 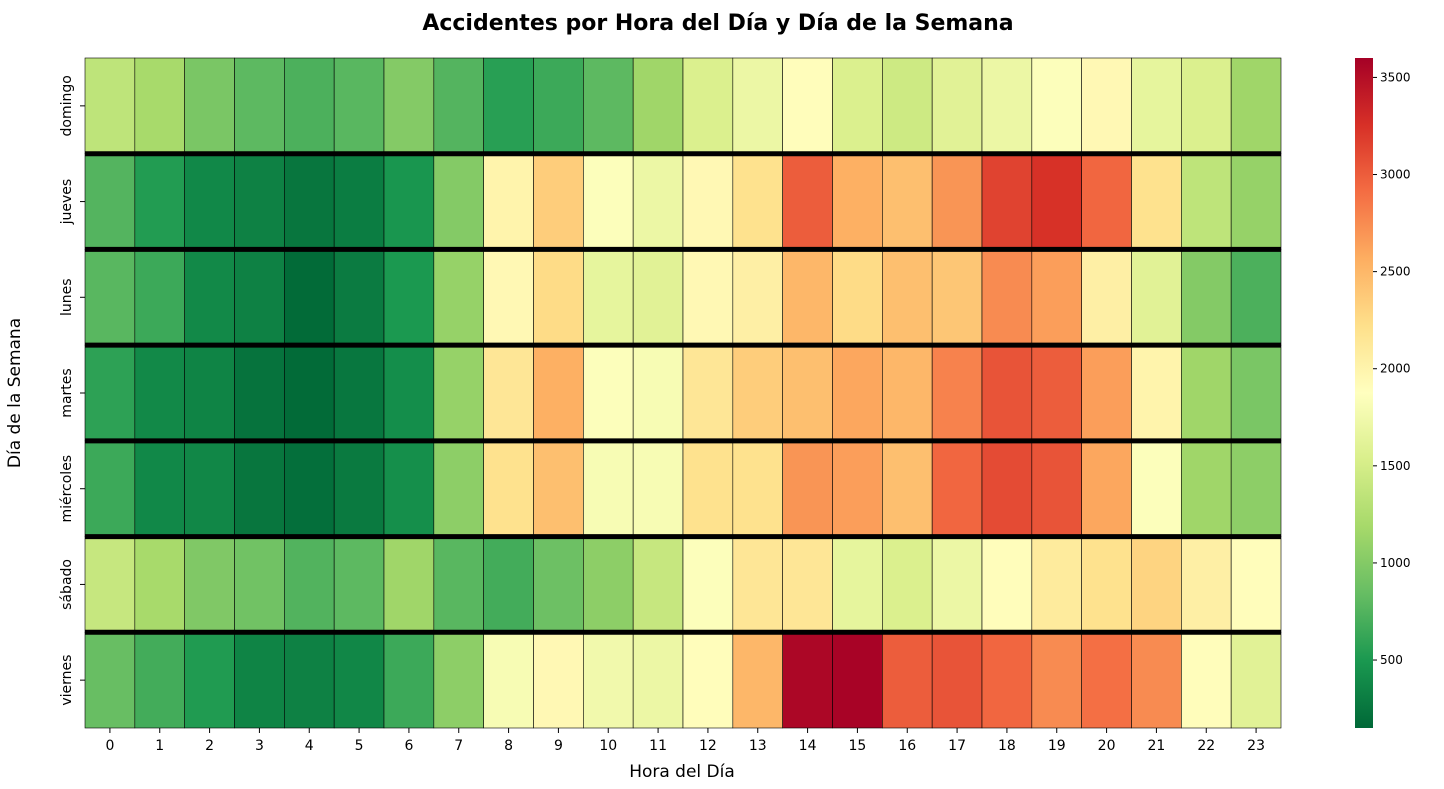 What do you see at coordinates (858, 746) in the screenshot?
I see `x-tick-label: 15` at bounding box center [858, 746].